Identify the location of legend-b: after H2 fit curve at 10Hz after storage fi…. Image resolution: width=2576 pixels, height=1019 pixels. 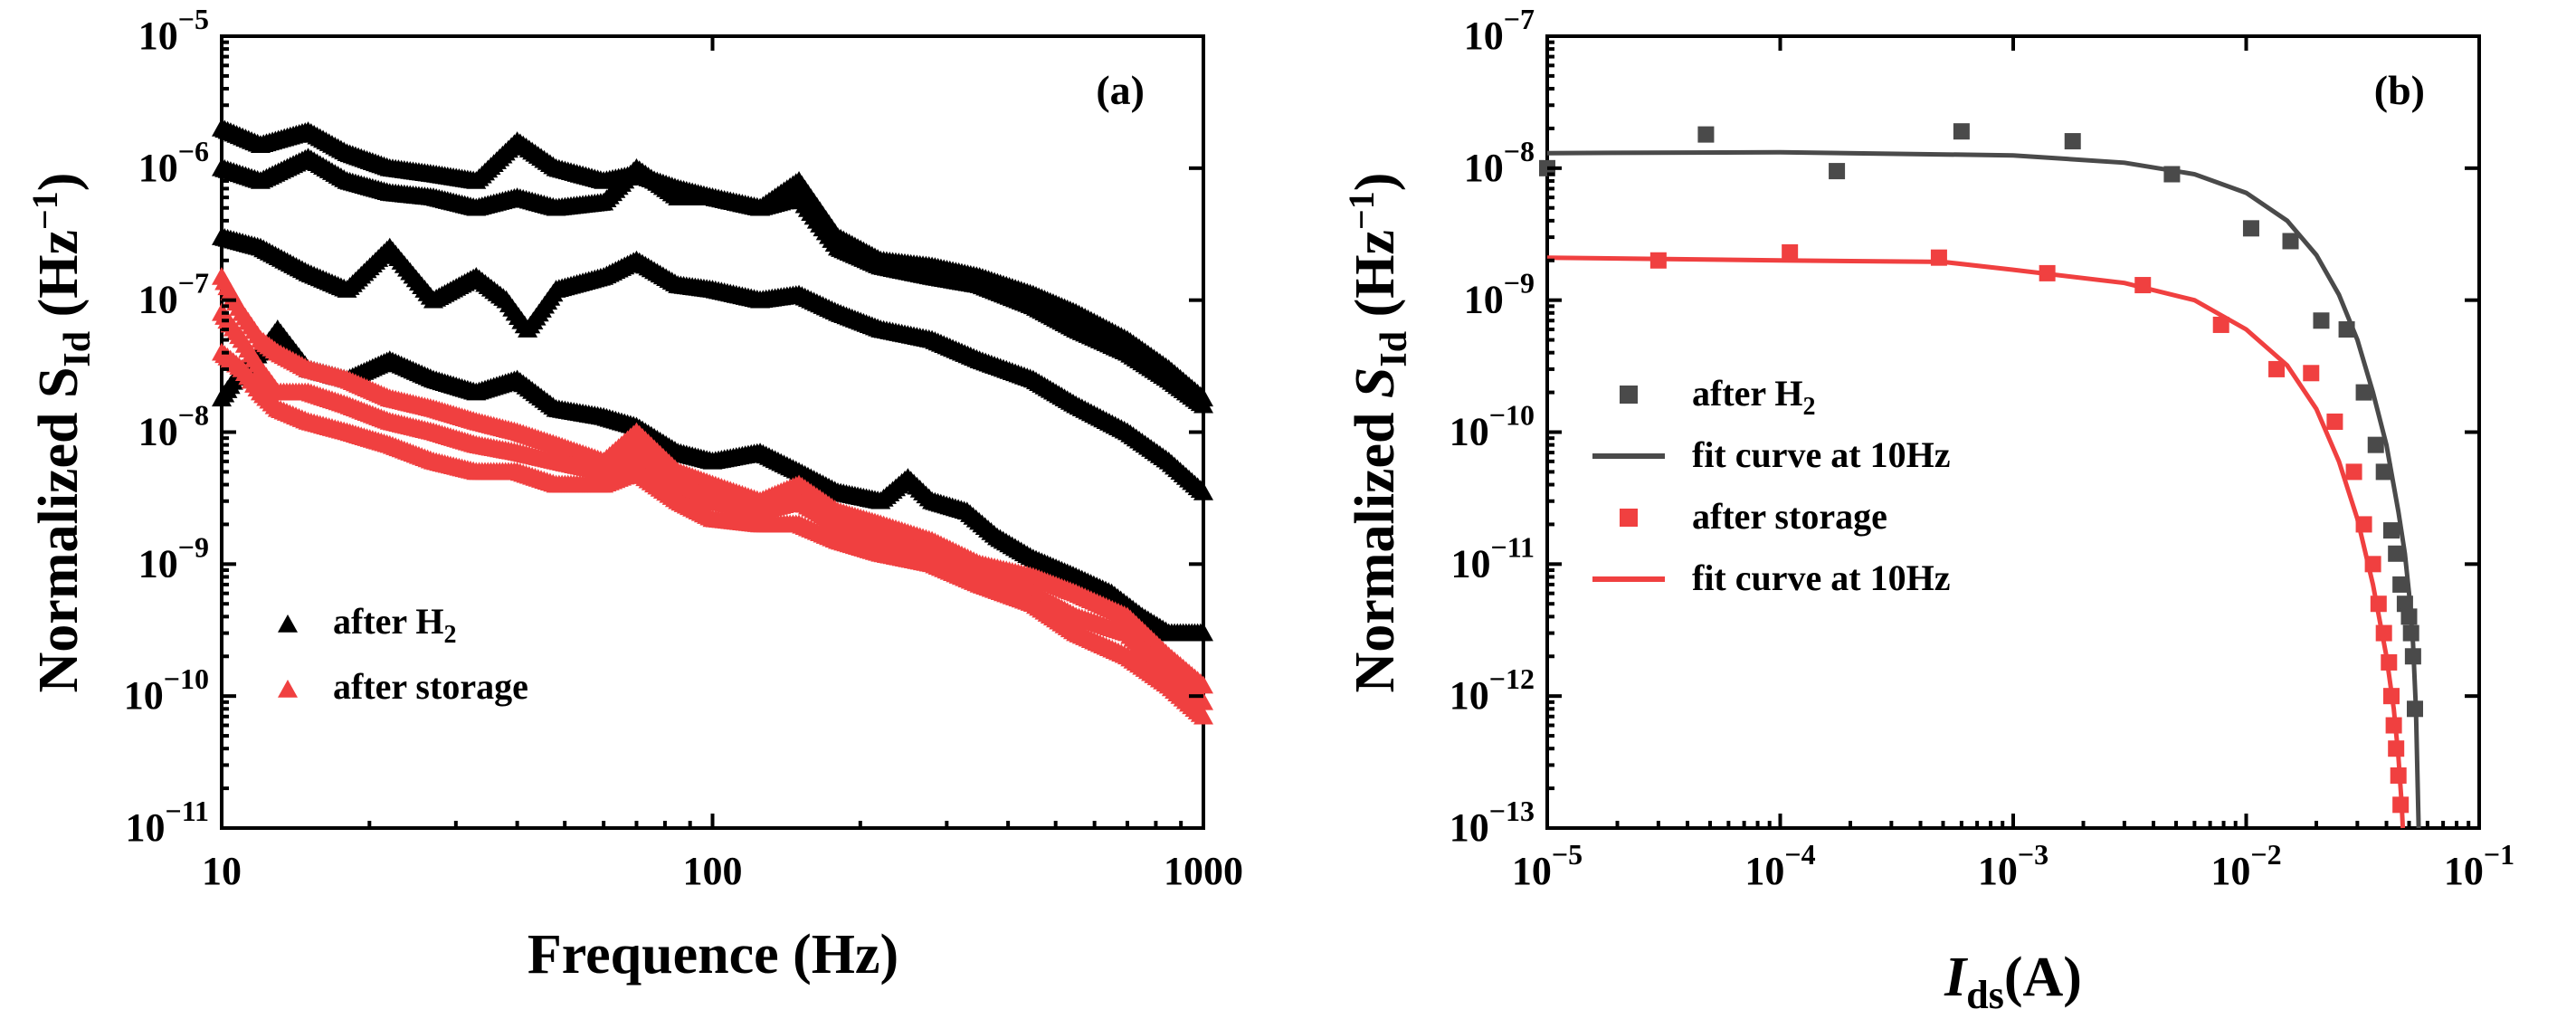
(1771, 486).